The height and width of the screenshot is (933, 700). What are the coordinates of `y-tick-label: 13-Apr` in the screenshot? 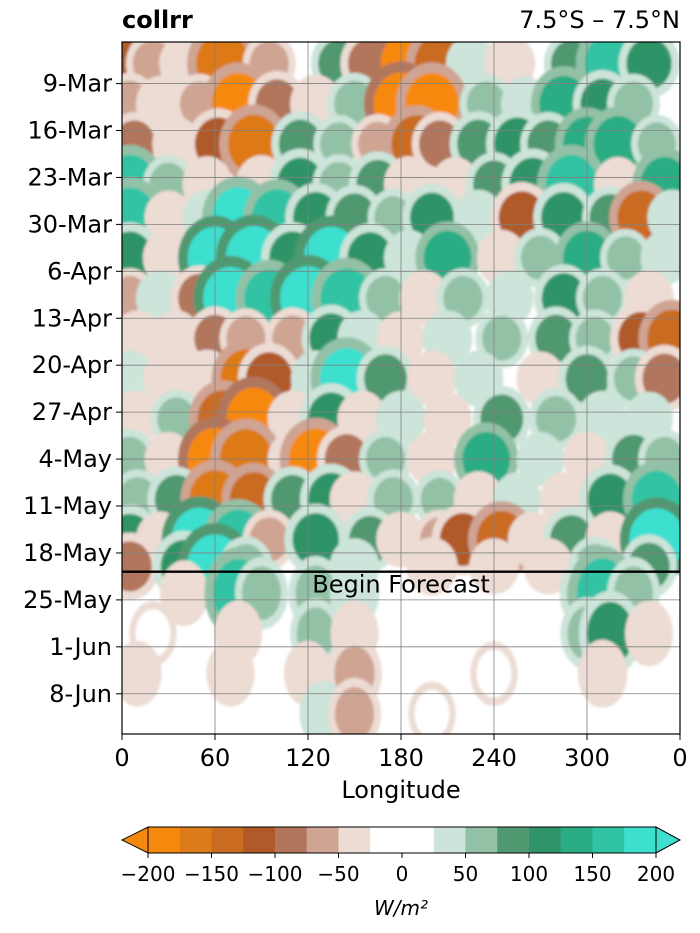 It's located at (72, 318).